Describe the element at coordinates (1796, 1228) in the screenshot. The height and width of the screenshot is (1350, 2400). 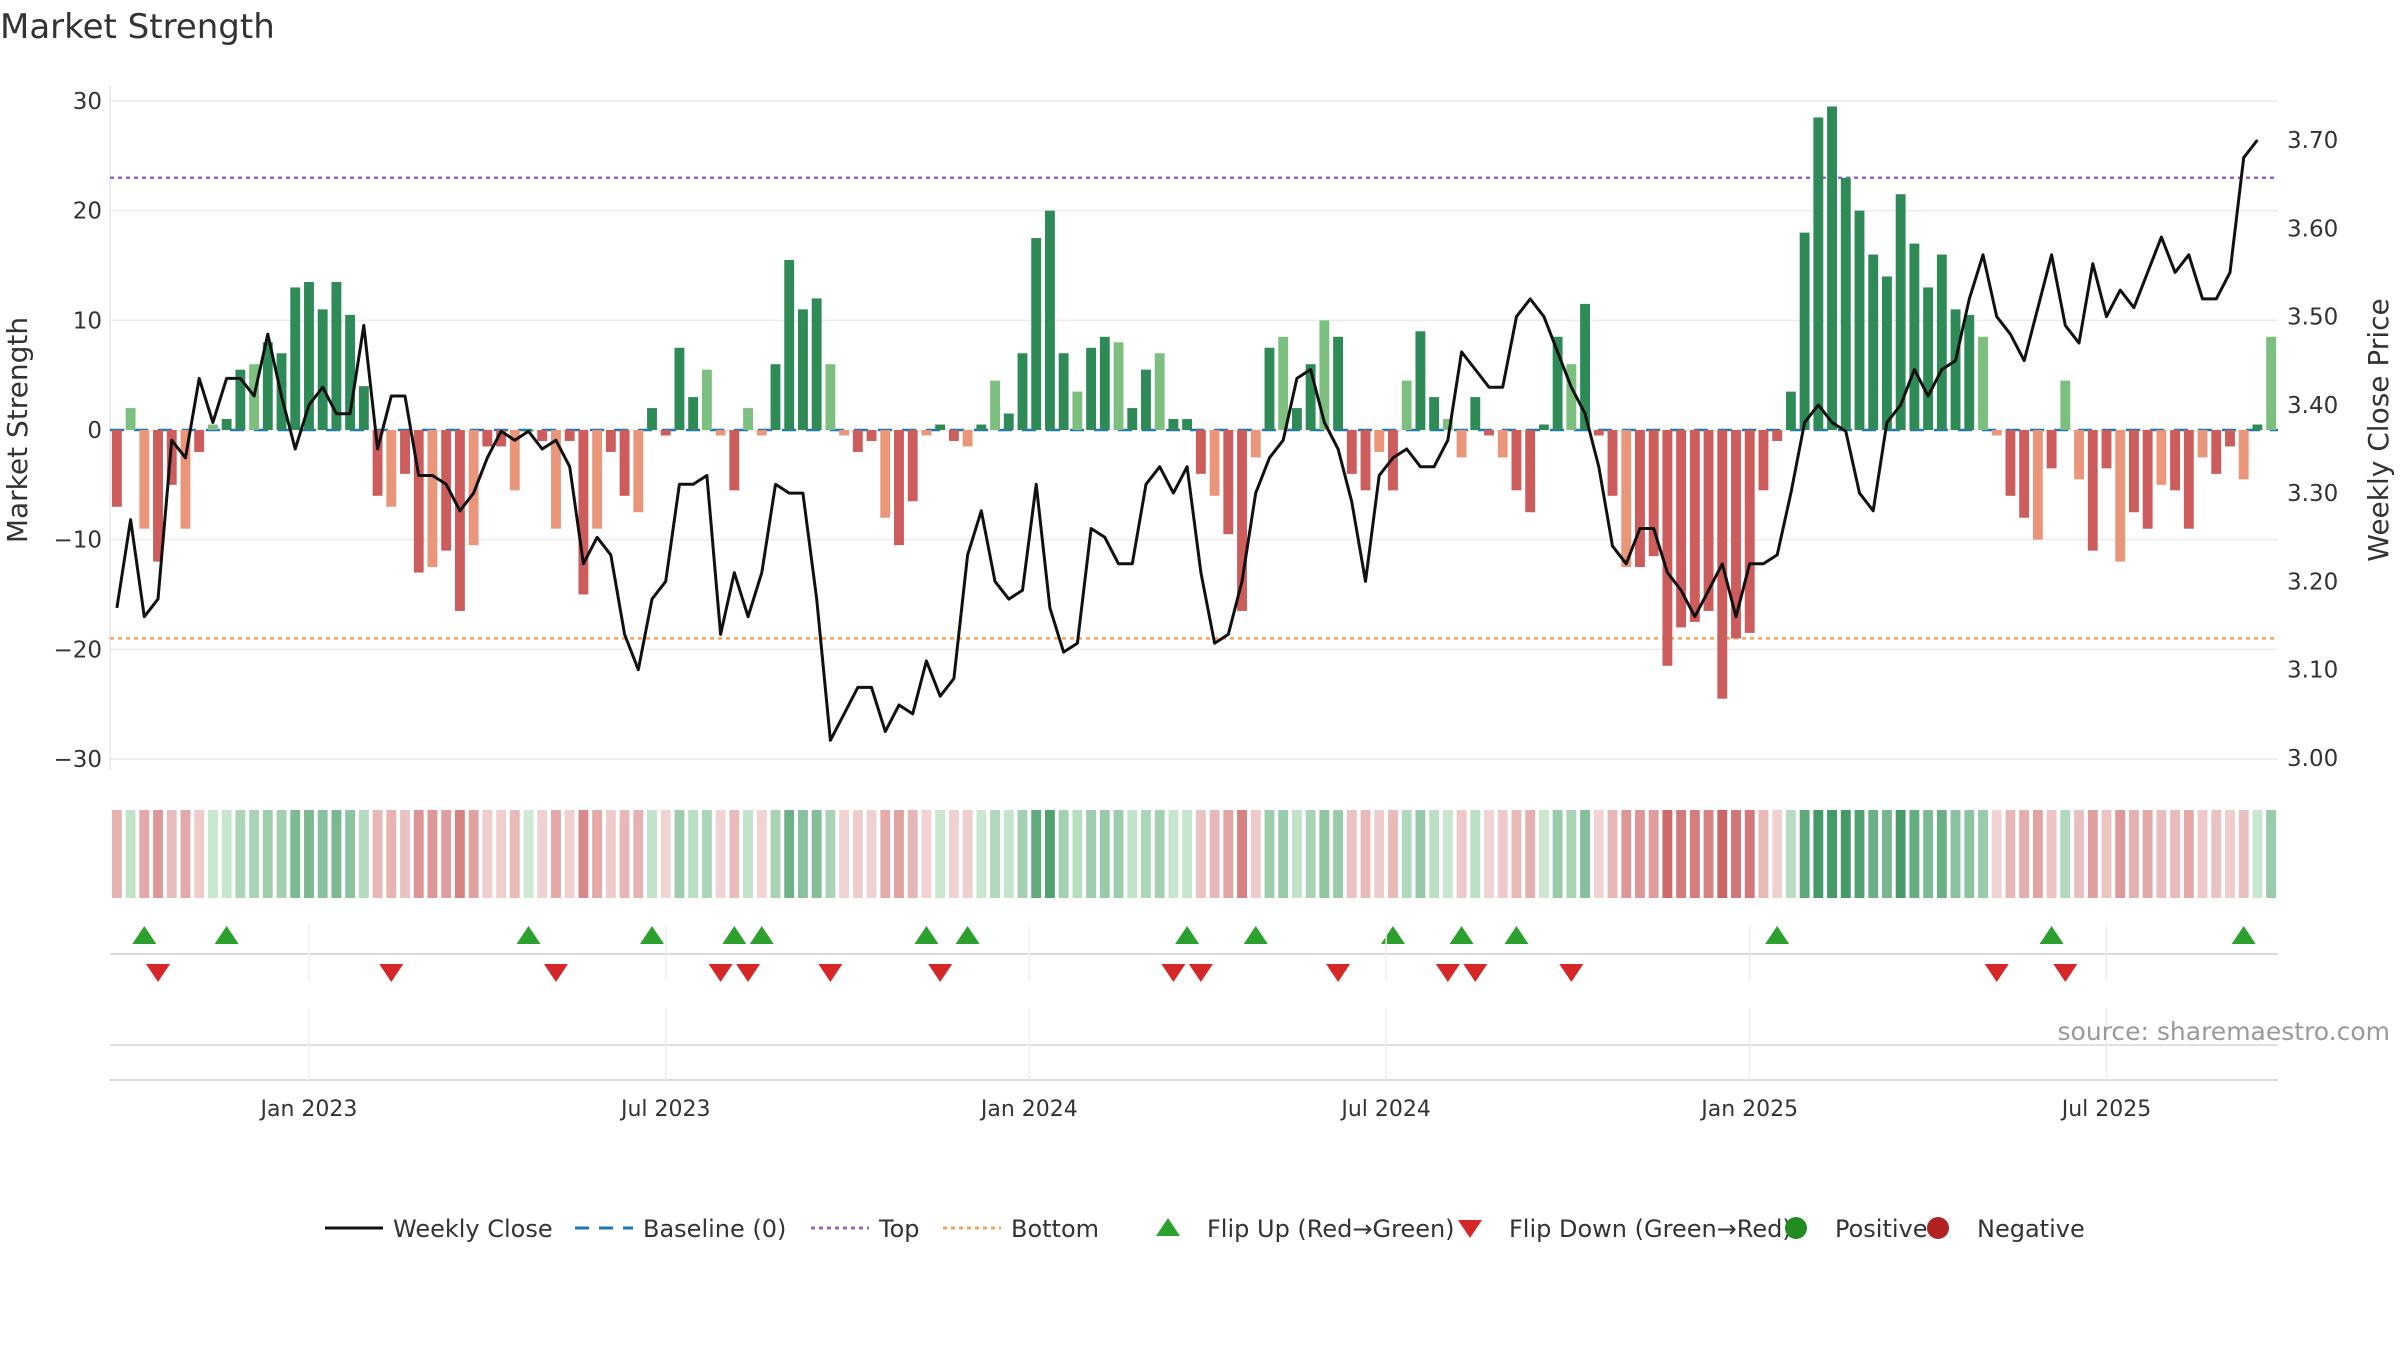
I see `legend-positive-icon` at that location.